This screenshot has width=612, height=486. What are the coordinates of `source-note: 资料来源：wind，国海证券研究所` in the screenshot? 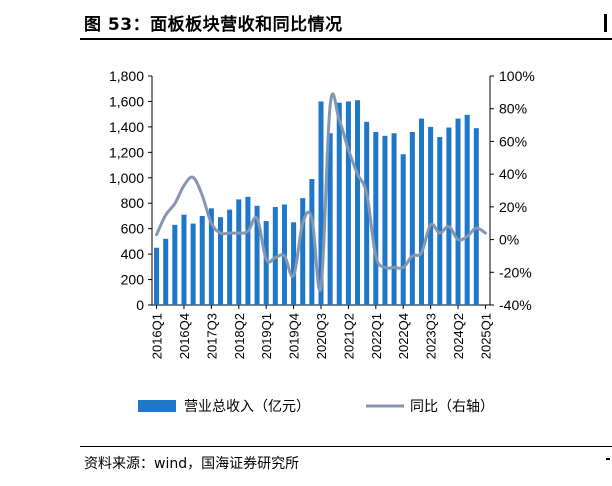 It's located at (192, 464).